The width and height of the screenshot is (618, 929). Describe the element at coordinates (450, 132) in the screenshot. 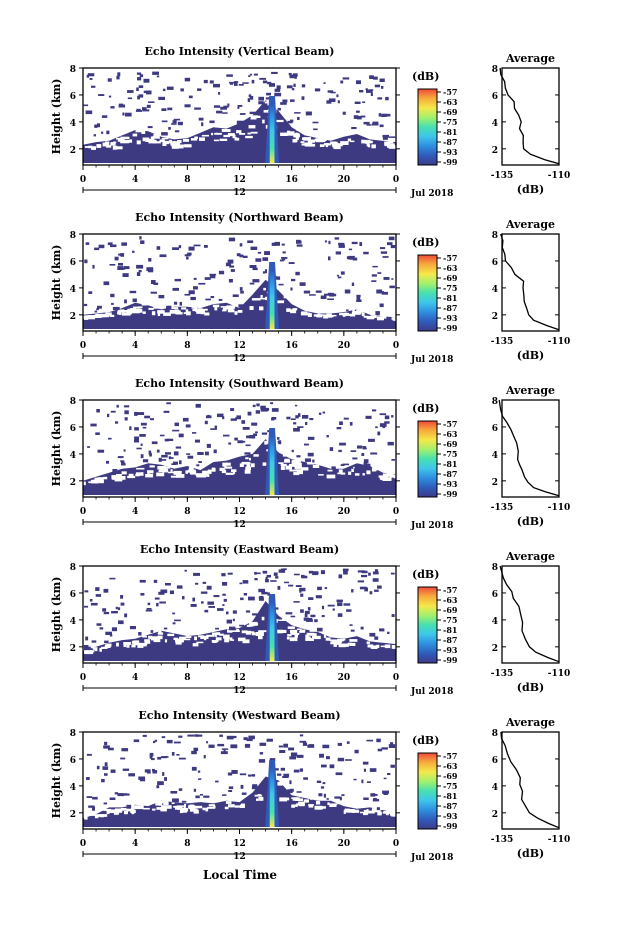

I see `colorbar-label: -81` at that location.